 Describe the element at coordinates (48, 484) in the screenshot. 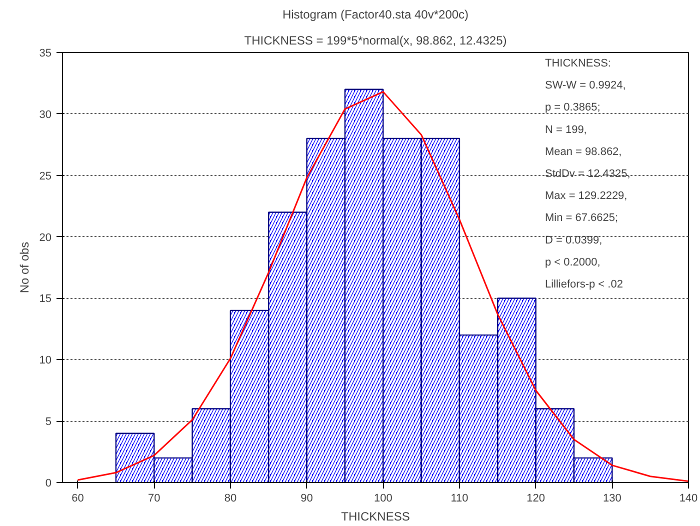

I see `y-tick-label: 0` at that location.